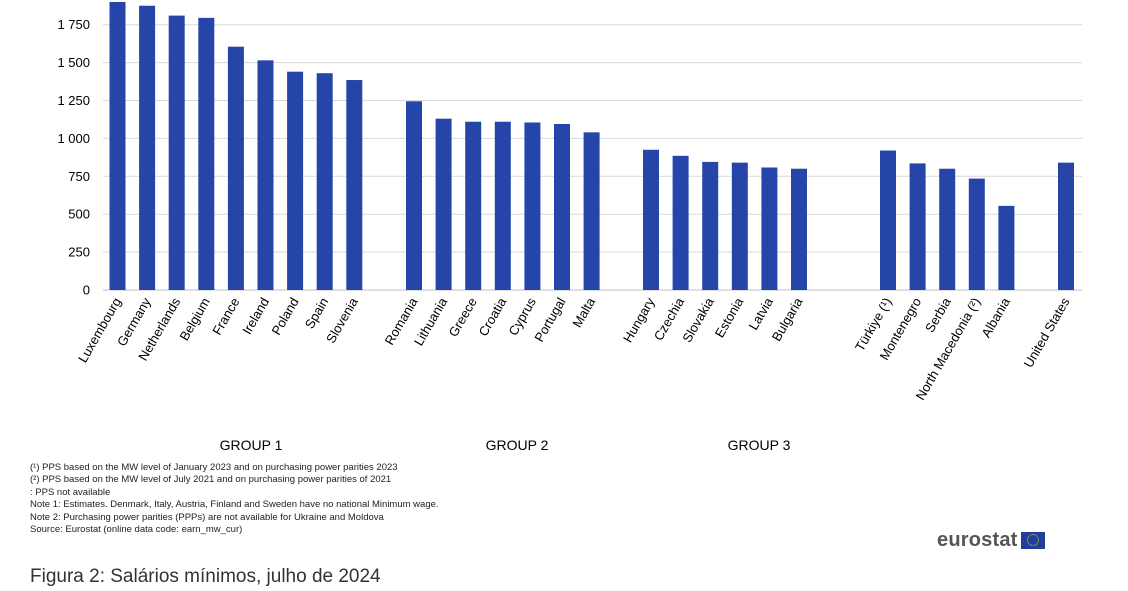 The image size is (1128, 591). I want to click on footnote-3: : PPS not available, so click(70, 492).